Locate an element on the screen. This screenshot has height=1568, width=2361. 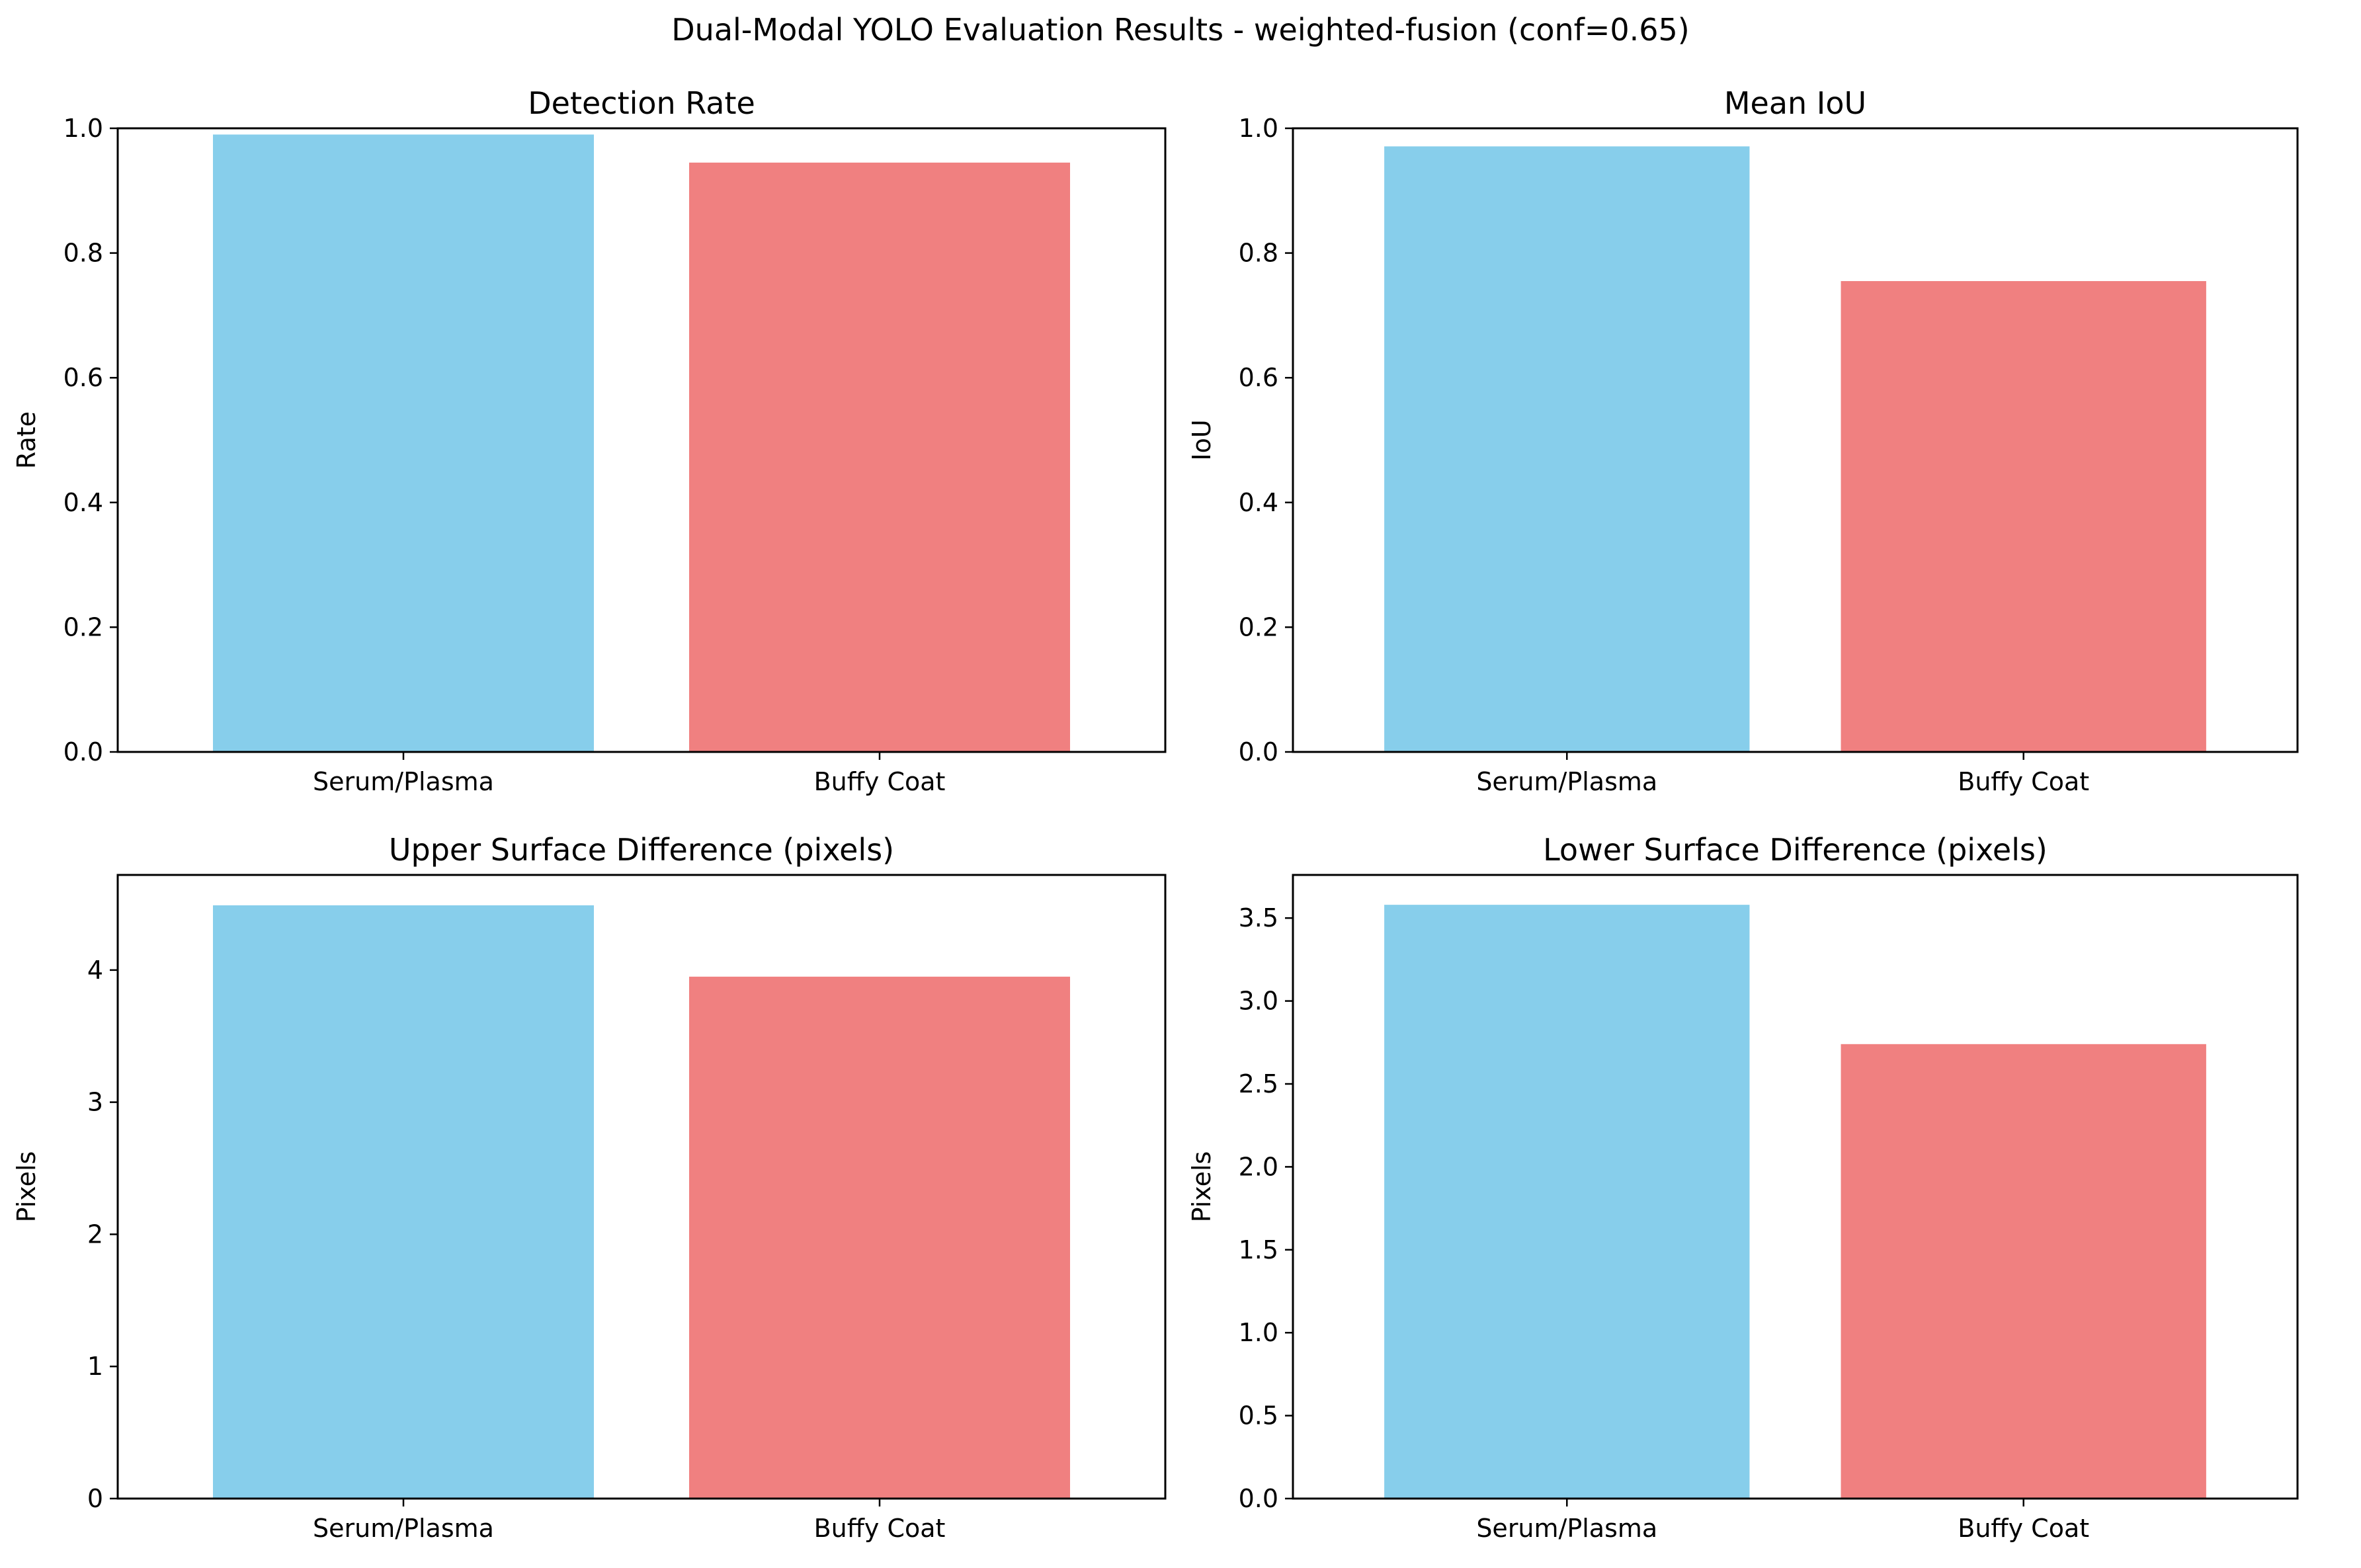
y-axis-label: IoU is located at coordinates (1201, 439).